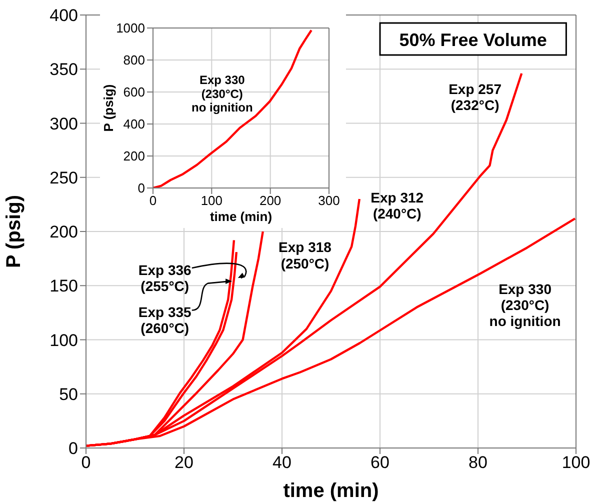  Describe the element at coordinates (184, 462) in the screenshot. I see `x-tick-label: 20` at that location.